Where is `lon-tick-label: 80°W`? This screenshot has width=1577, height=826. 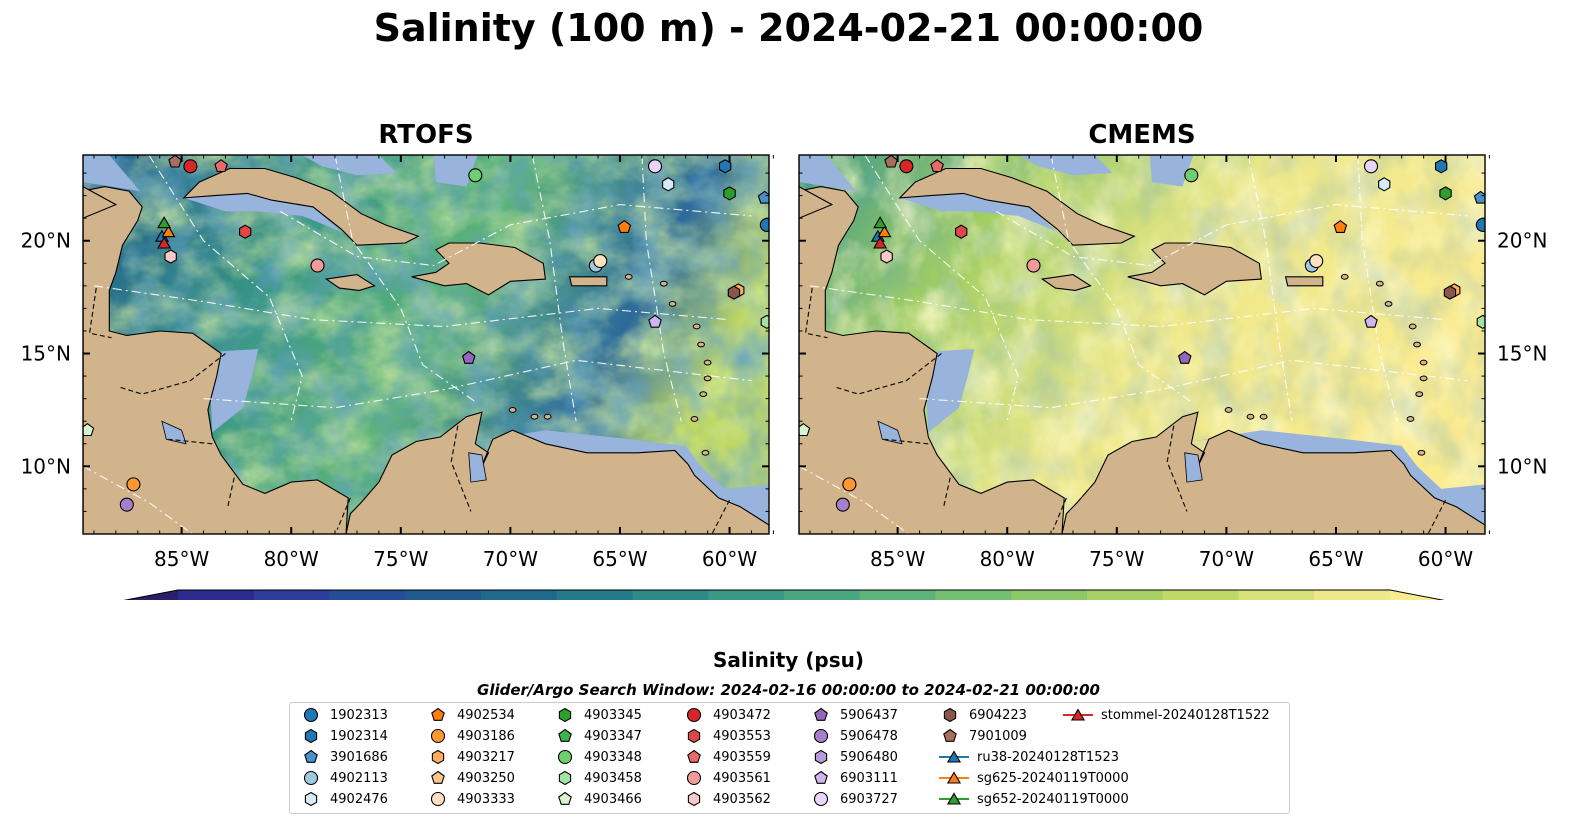
lon-tick-label: 80°W is located at coordinates (1007, 559).